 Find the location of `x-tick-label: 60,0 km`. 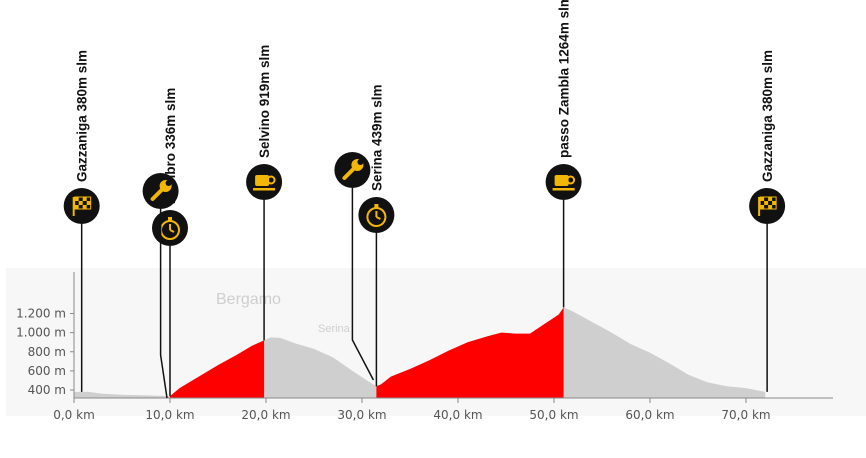

x-tick-label: 60,0 km is located at coordinates (649, 415).